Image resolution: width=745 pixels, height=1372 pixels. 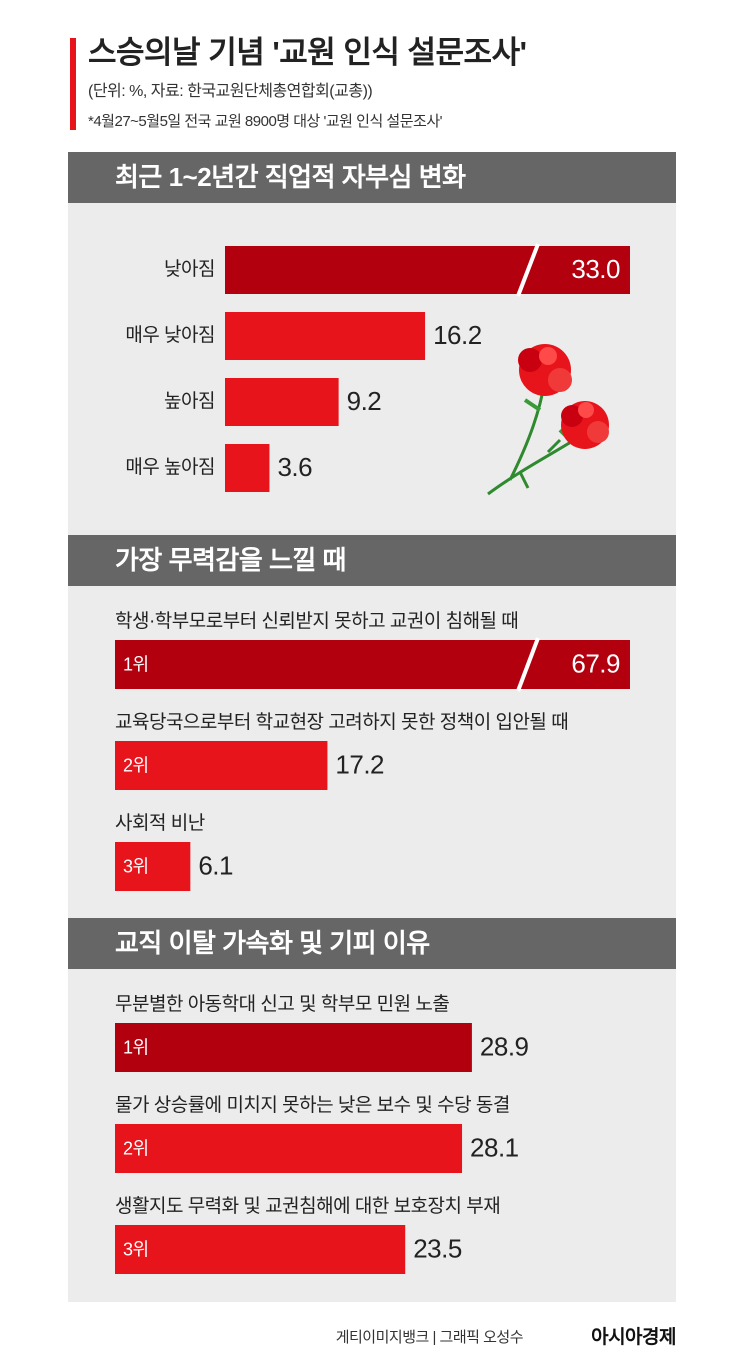 What do you see at coordinates (494, 1147) in the screenshot?
I see `value-label: 28.1` at bounding box center [494, 1147].